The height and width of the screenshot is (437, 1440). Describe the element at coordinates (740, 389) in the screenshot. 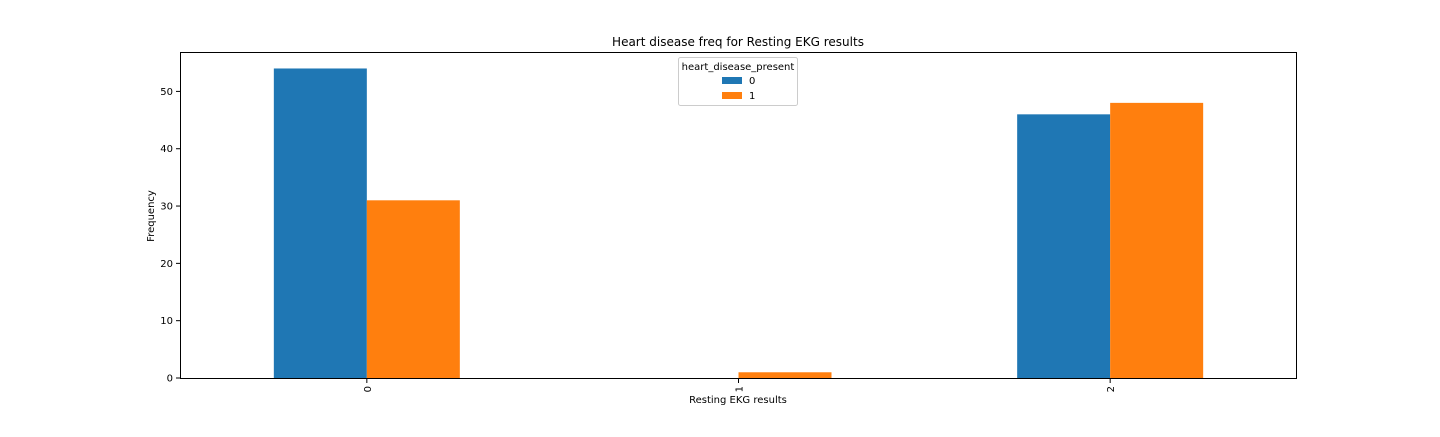

I see `x-tick-label: 1` at that location.